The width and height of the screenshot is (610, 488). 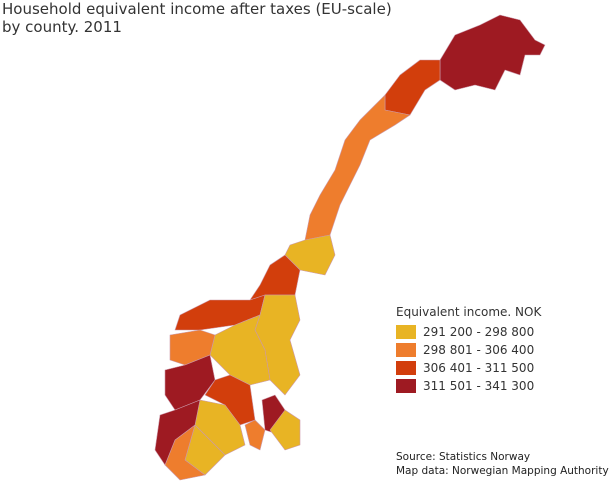 What do you see at coordinates (478, 350) in the screenshot?
I see `legend-label: 298 801 - 306 400` at bounding box center [478, 350].